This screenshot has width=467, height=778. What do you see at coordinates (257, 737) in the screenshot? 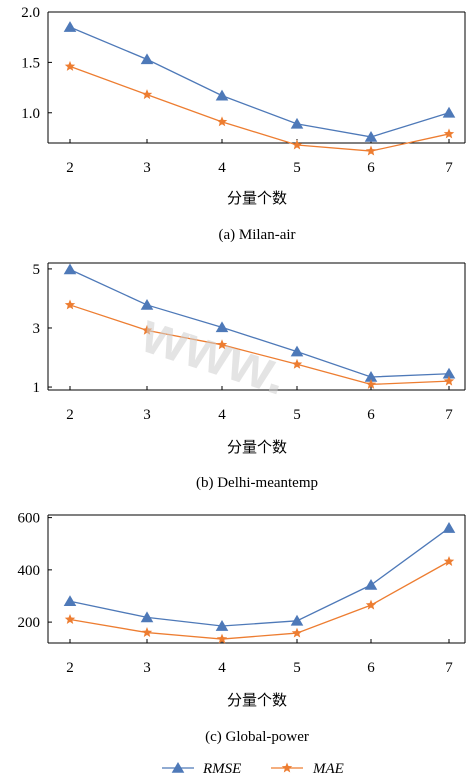
I see `panel-caption: (c) Global-power` at bounding box center [257, 737].